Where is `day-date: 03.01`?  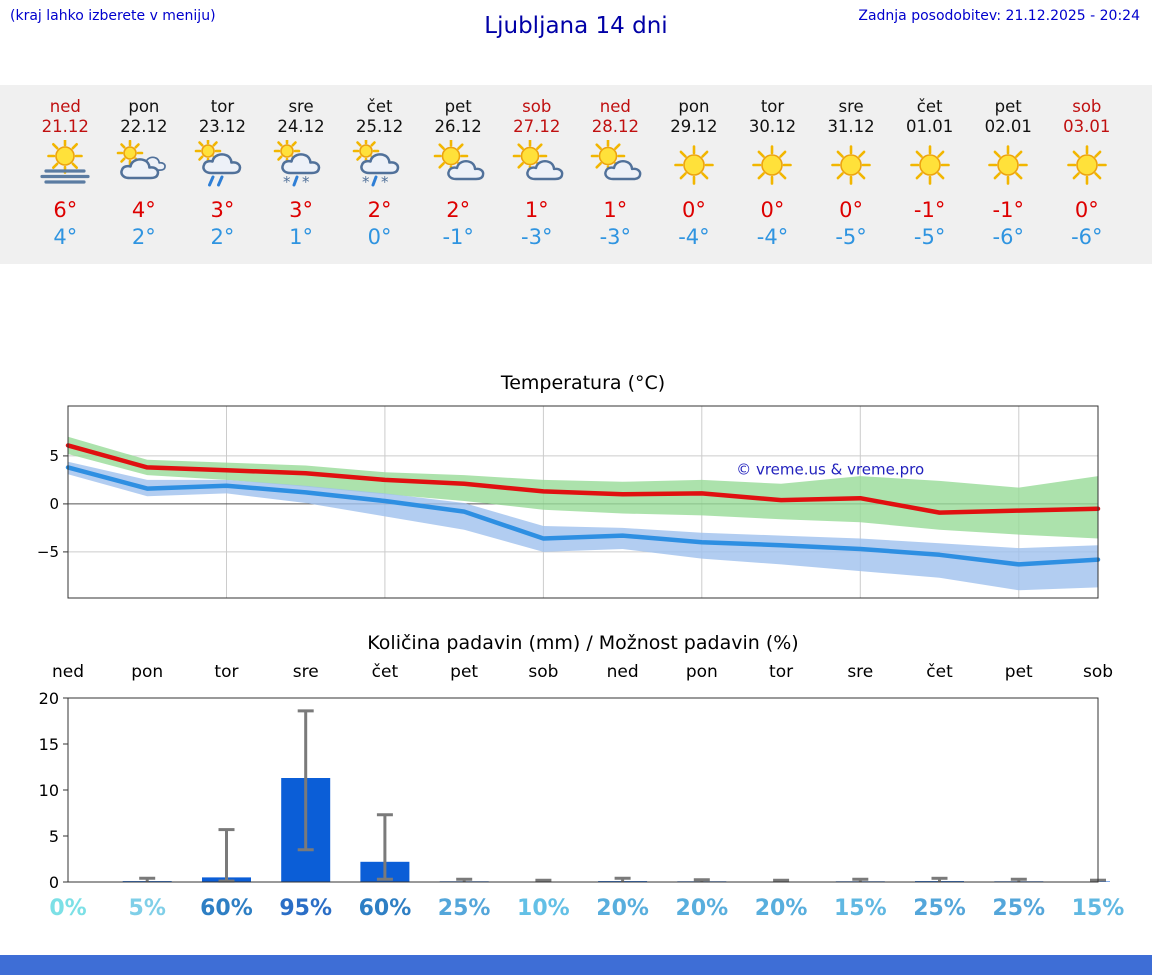
day-date: 03.01 is located at coordinates (1087, 126).